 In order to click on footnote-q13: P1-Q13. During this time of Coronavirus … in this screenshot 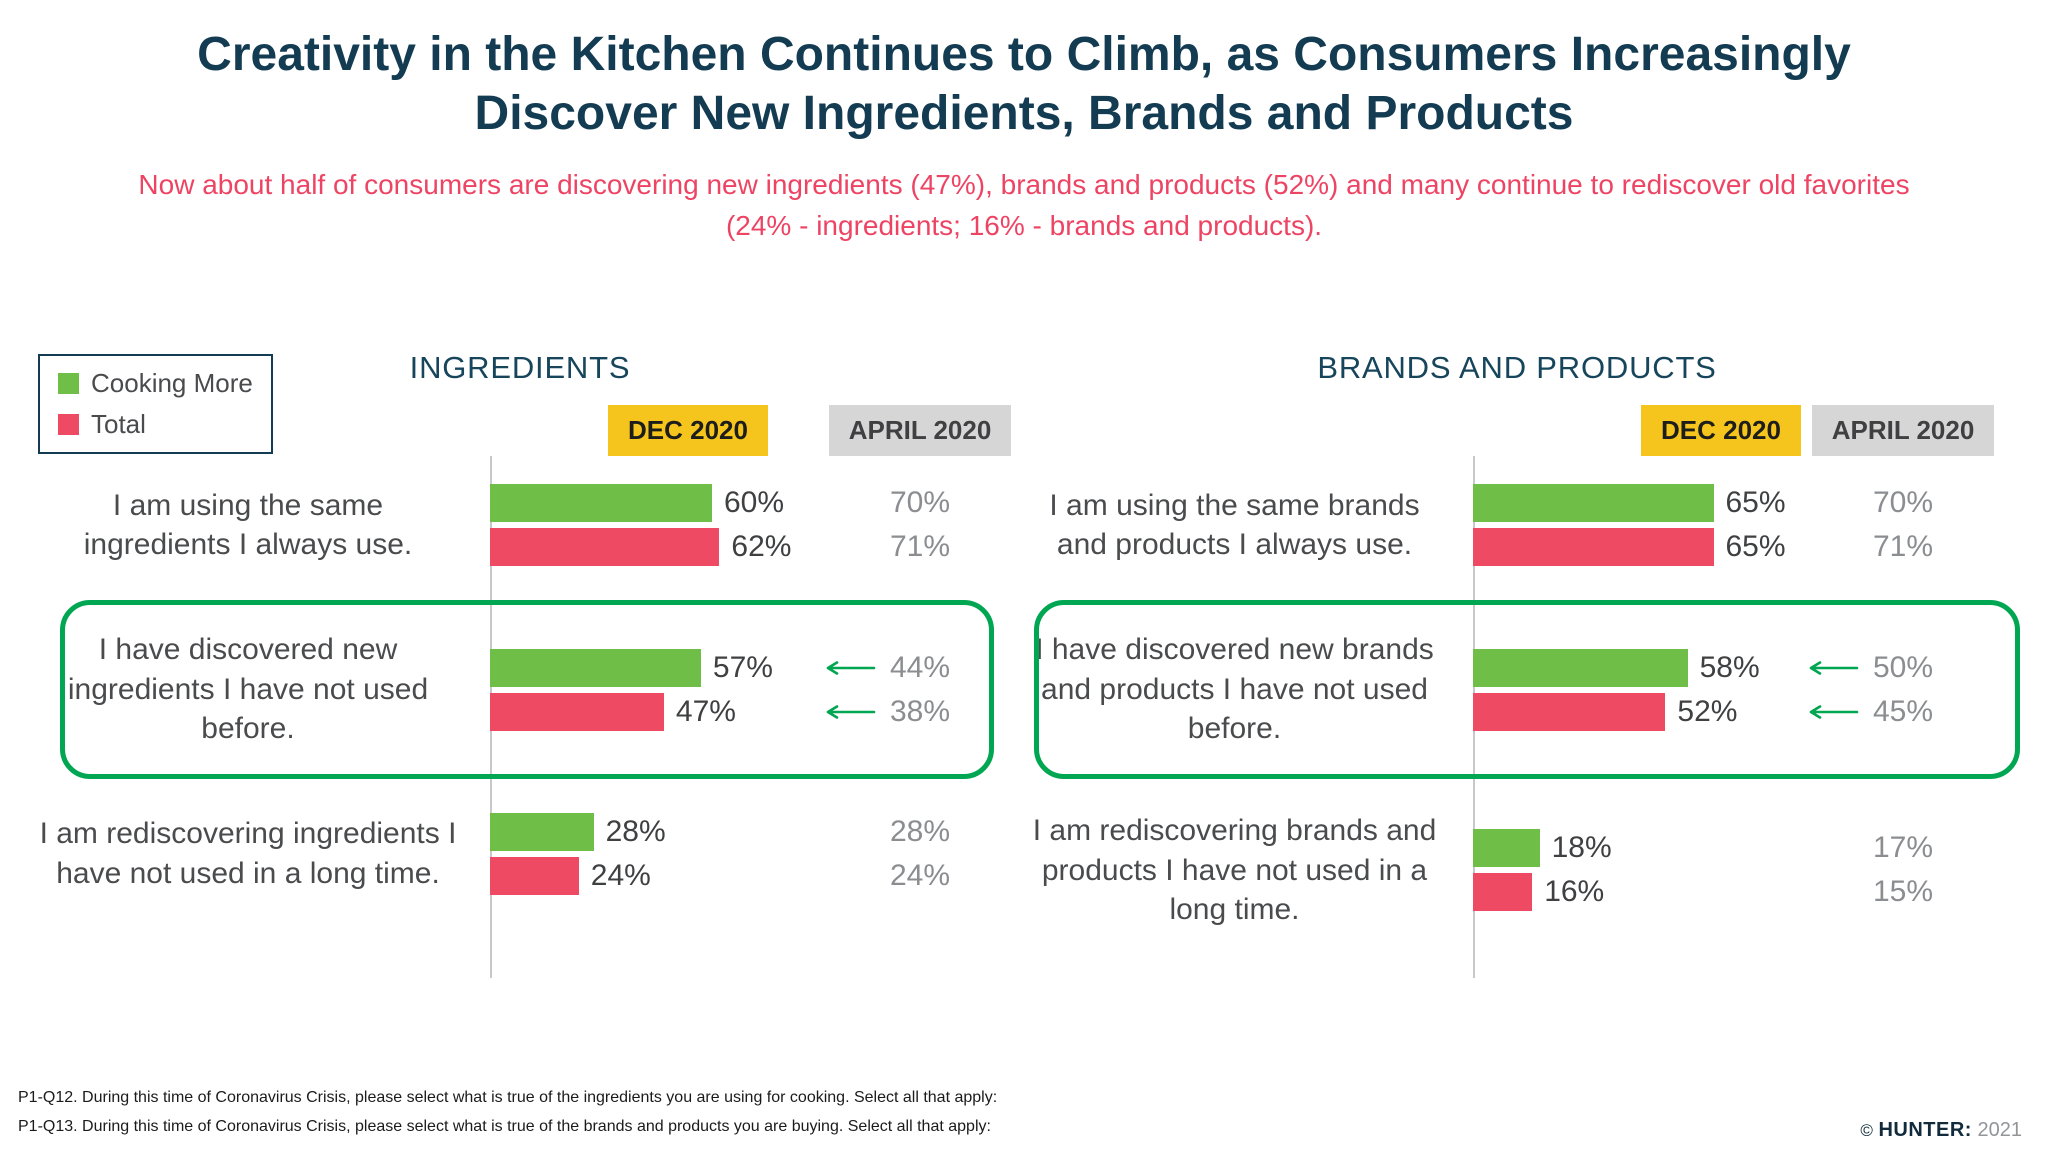, I will do `click(504, 1127)`.